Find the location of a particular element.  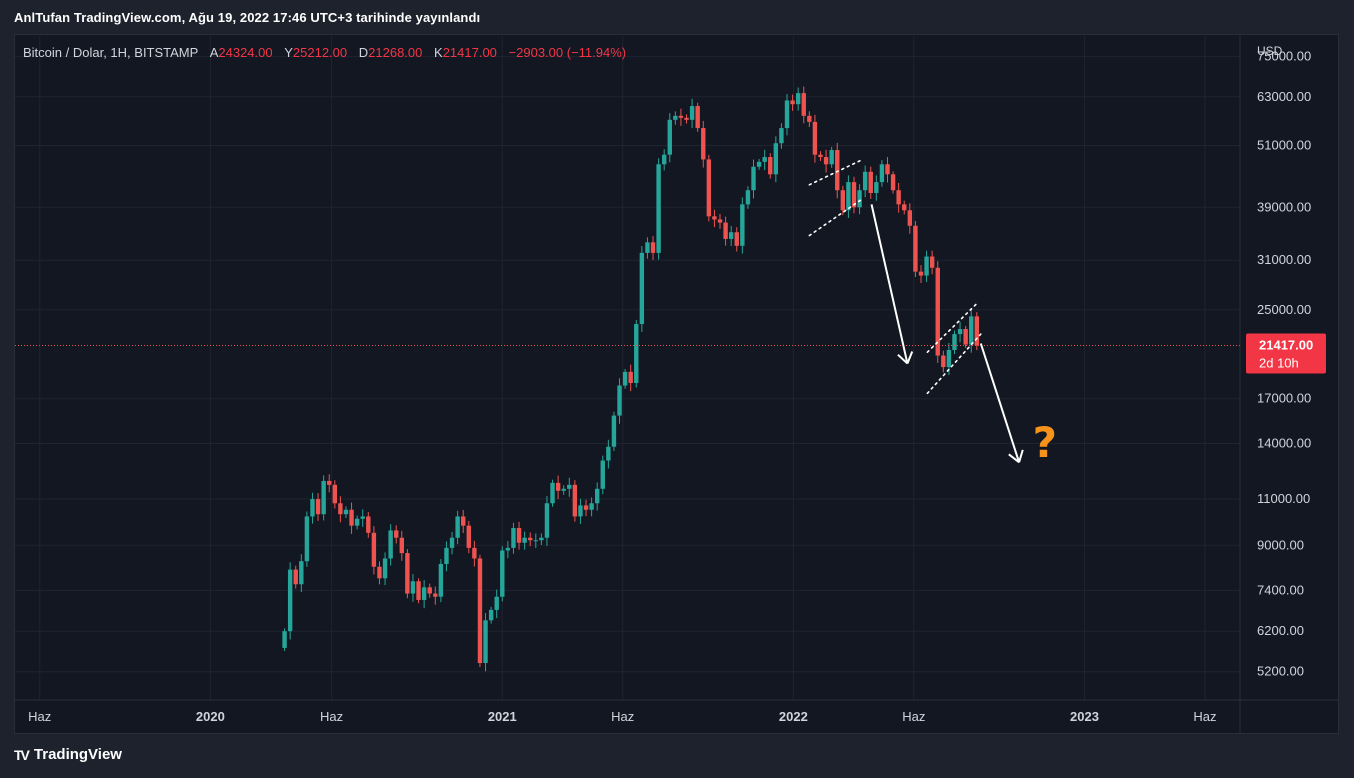

open-label: A is located at coordinates (214, 52).